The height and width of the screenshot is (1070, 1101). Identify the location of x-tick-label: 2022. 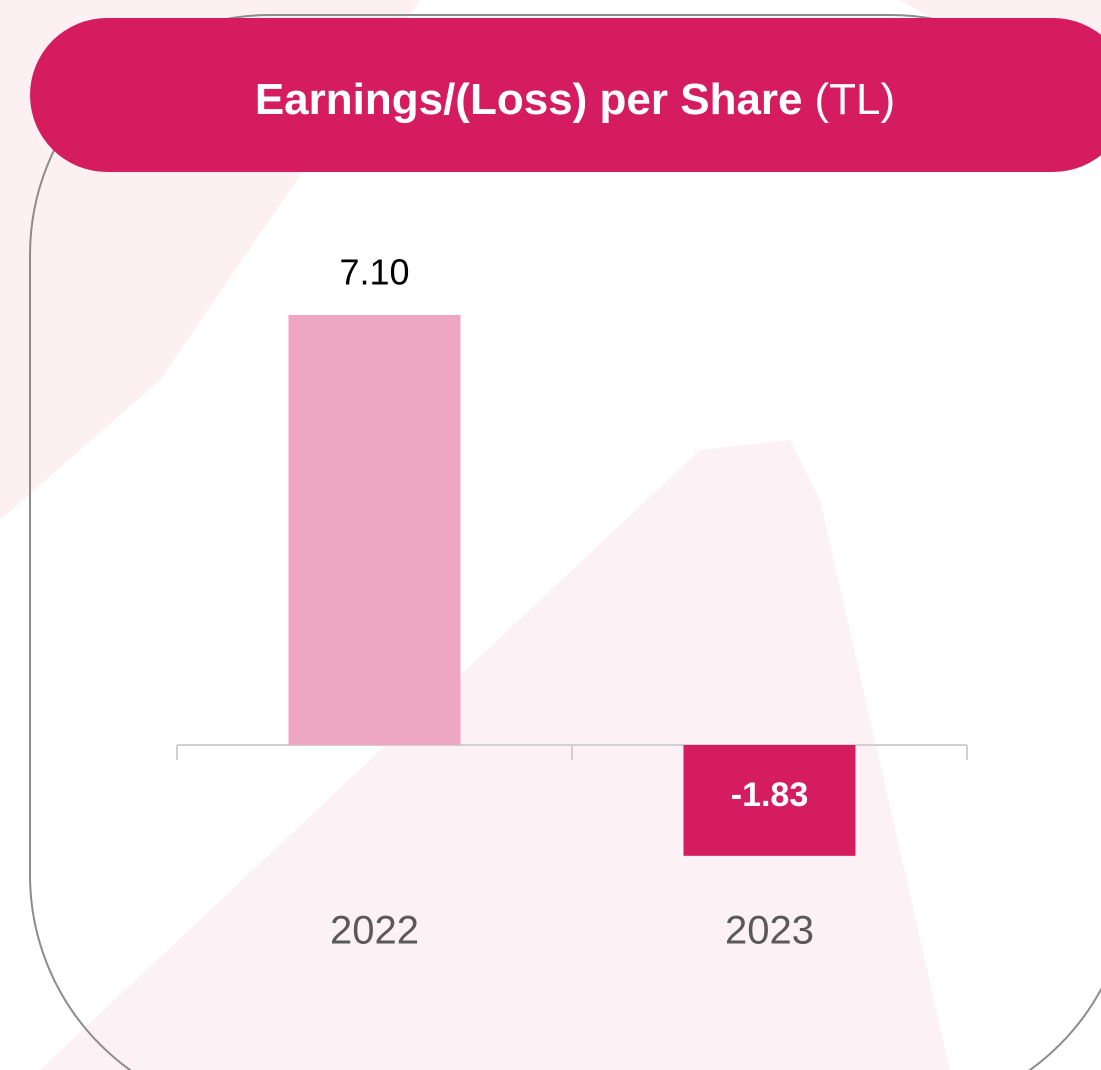
(374, 931).